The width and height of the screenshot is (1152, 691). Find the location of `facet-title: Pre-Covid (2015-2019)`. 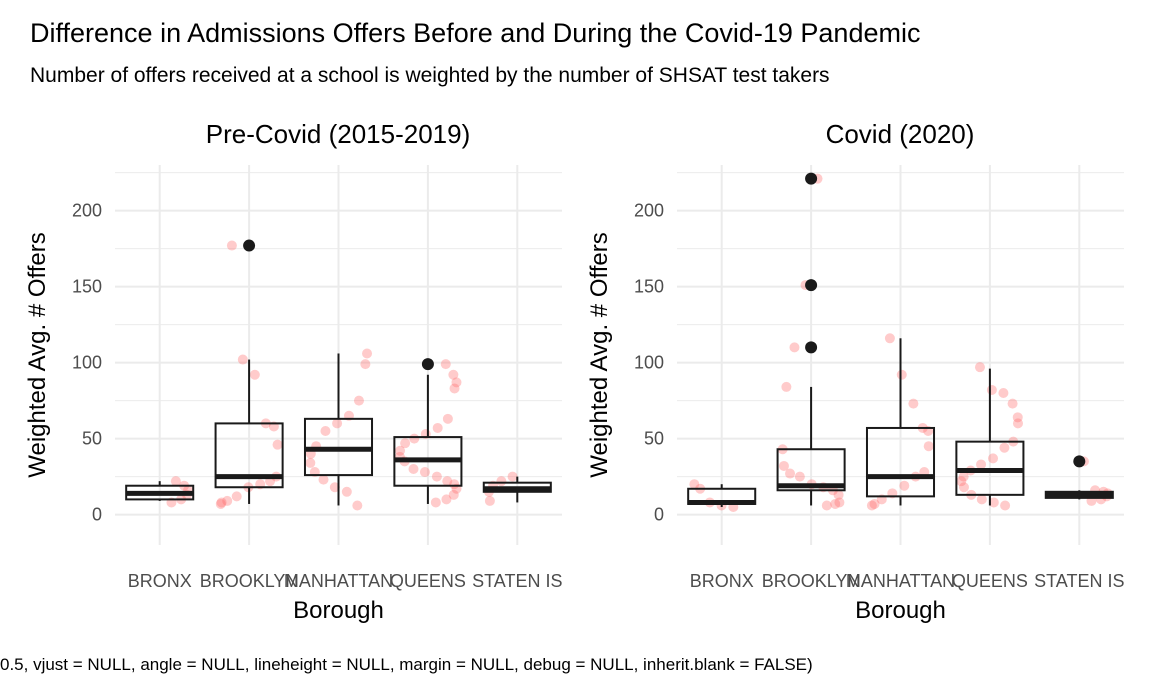

facet-title: Pre-Covid (2015-2019) is located at coordinates (338, 134).